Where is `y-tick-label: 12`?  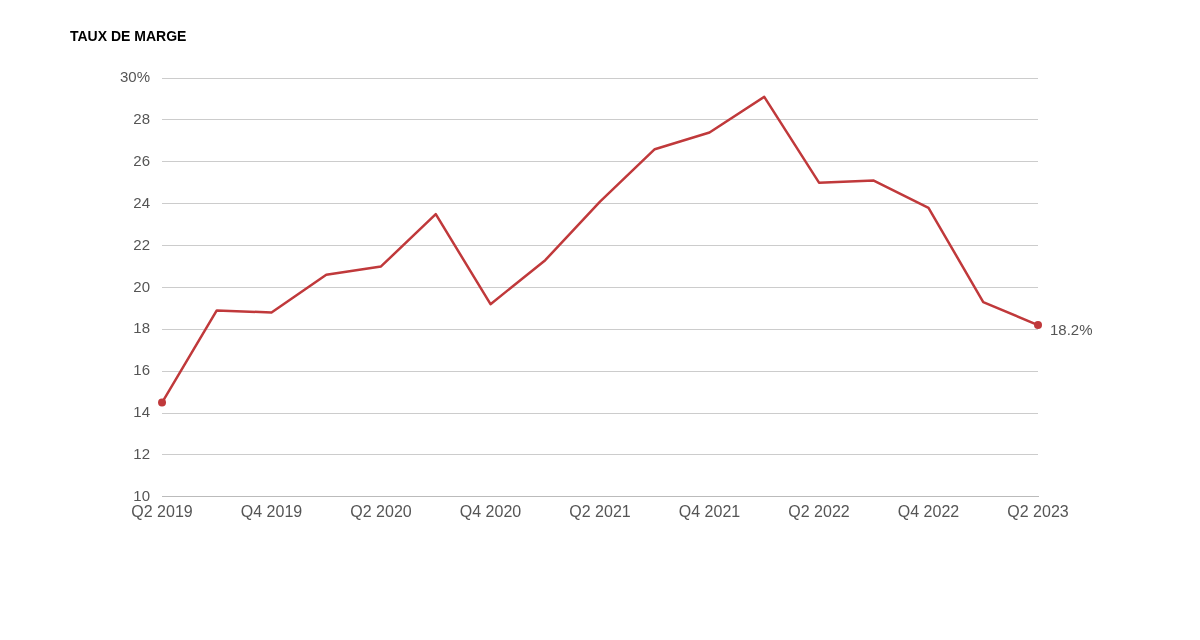
y-tick-label: 12 is located at coordinates (142, 454).